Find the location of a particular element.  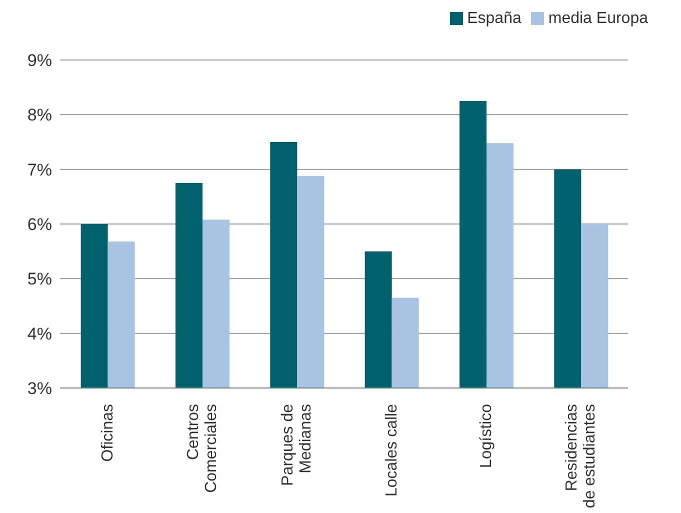

x-tick-label: Parques de Medianas is located at coordinates (297, 445).